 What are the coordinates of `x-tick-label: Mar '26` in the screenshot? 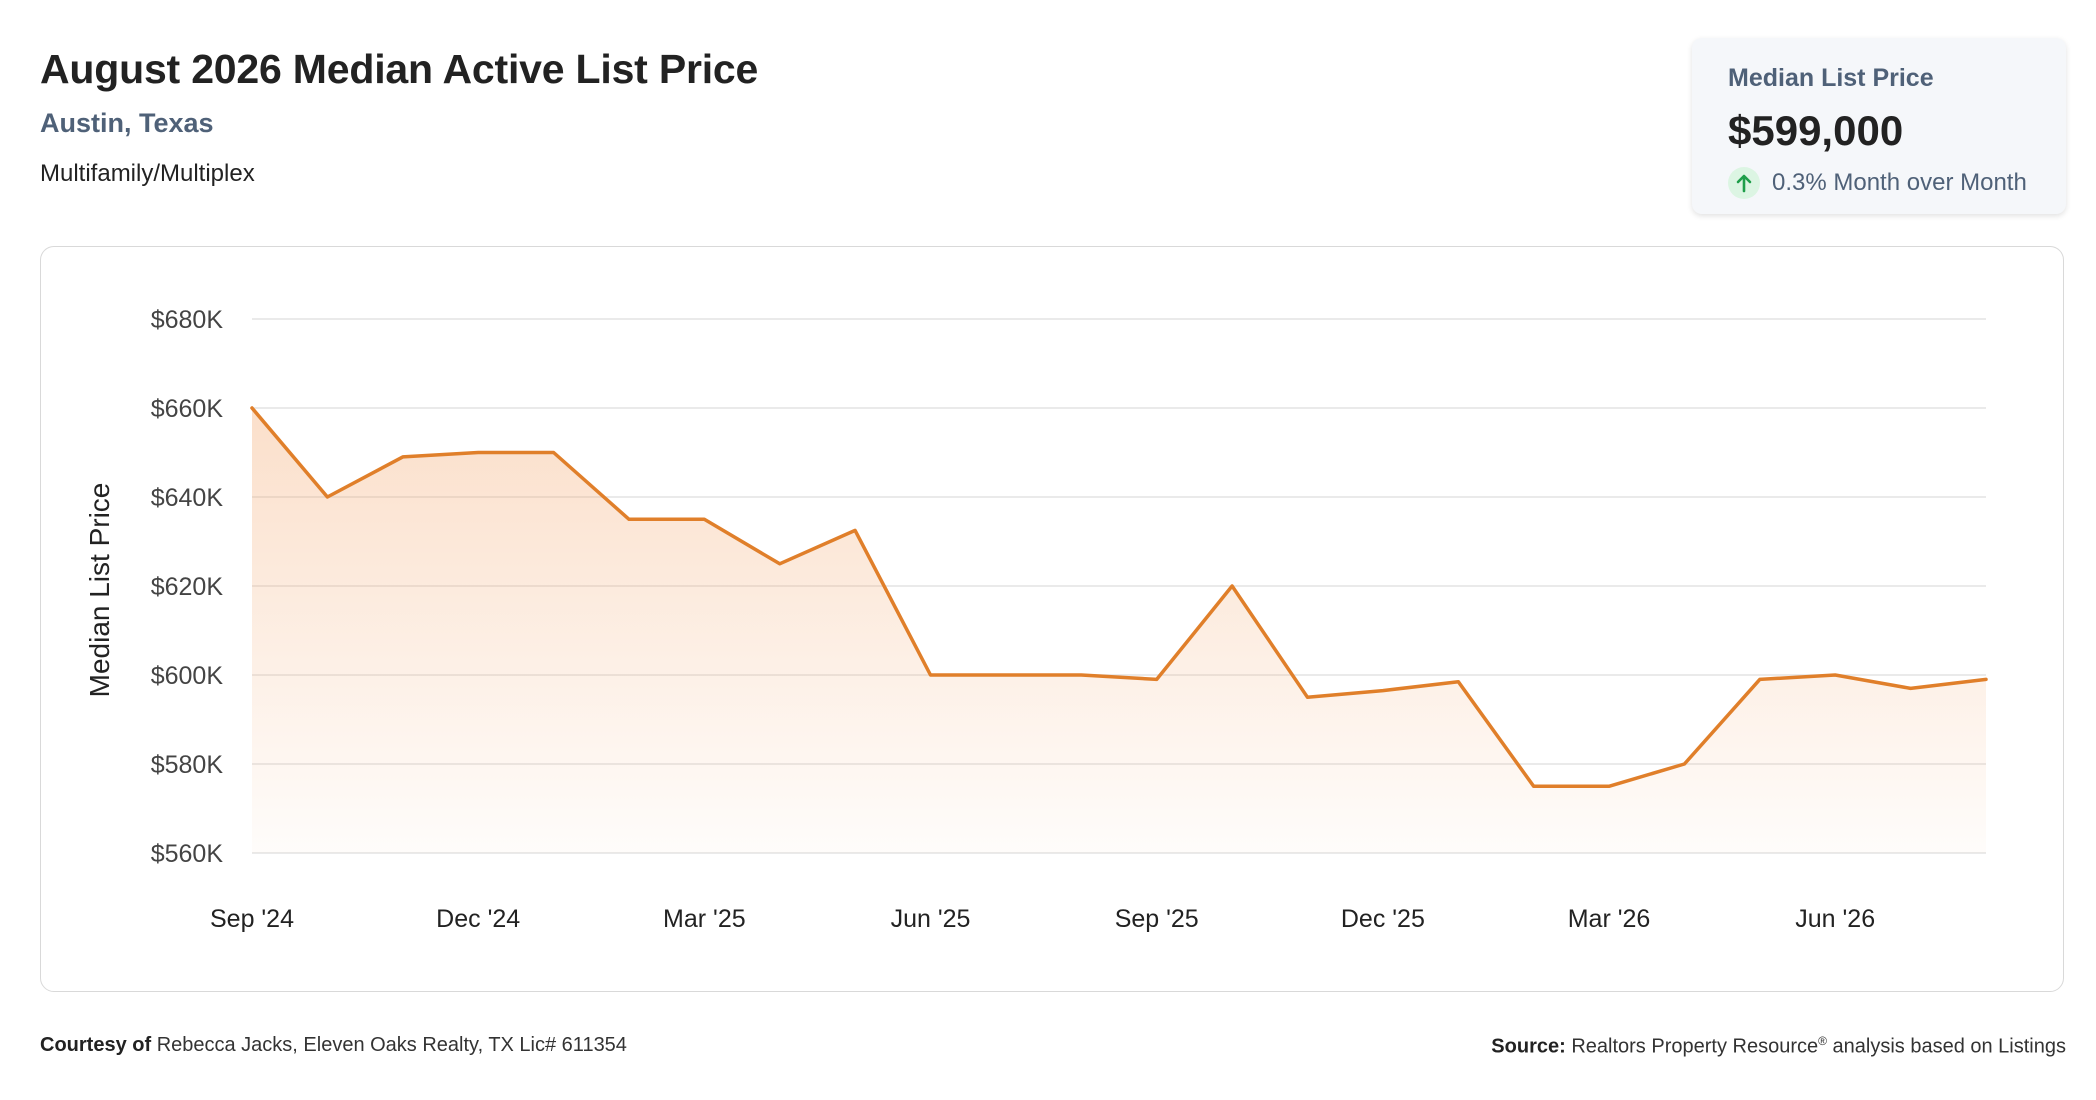 It's located at (1609, 919).